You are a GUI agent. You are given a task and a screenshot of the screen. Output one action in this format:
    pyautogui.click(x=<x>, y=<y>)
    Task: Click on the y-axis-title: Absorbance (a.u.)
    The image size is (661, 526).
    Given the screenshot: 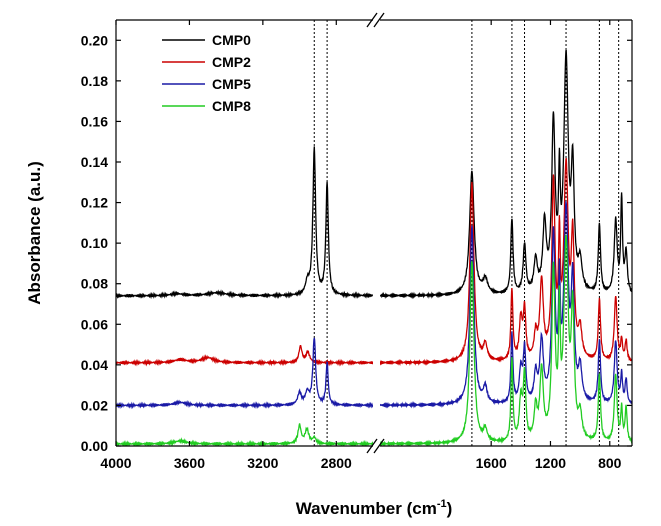 What is the action you would take?
    pyautogui.click(x=34, y=233)
    